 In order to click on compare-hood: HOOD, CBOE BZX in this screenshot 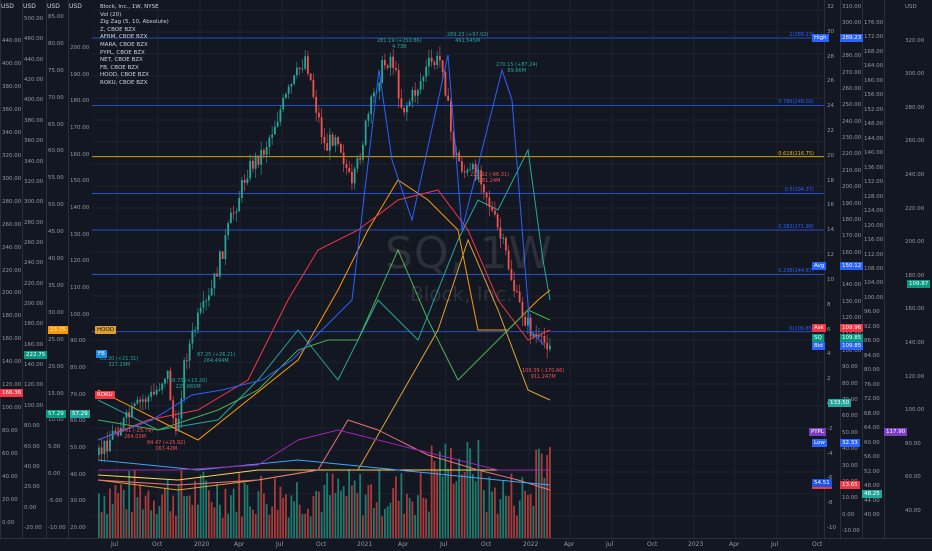, I will do `click(124, 75)`.